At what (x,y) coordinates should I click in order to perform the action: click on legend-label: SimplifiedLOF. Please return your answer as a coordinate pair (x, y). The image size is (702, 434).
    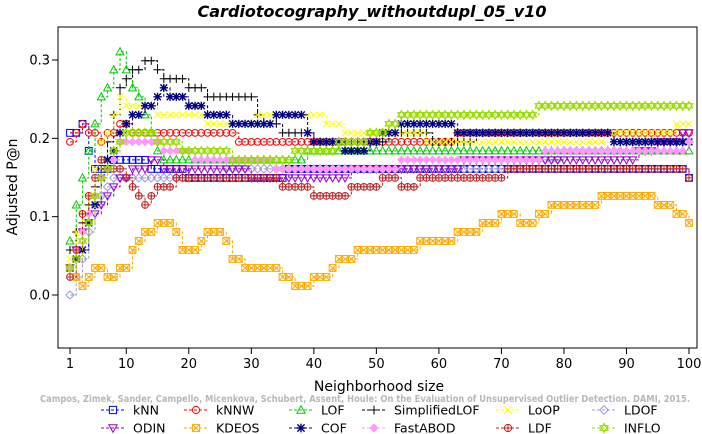
    Looking at the image, I should click on (437, 410).